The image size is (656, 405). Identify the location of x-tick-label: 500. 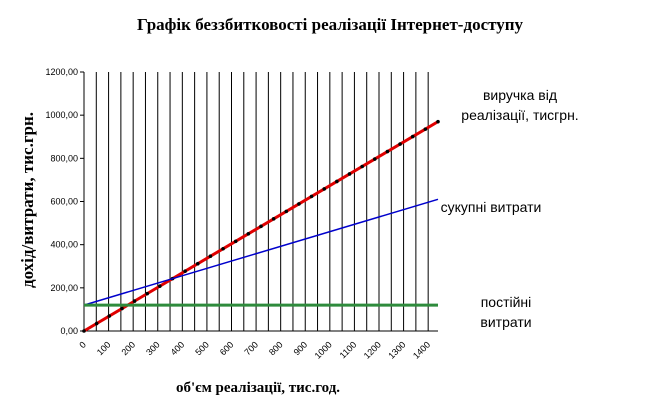
(202, 349).